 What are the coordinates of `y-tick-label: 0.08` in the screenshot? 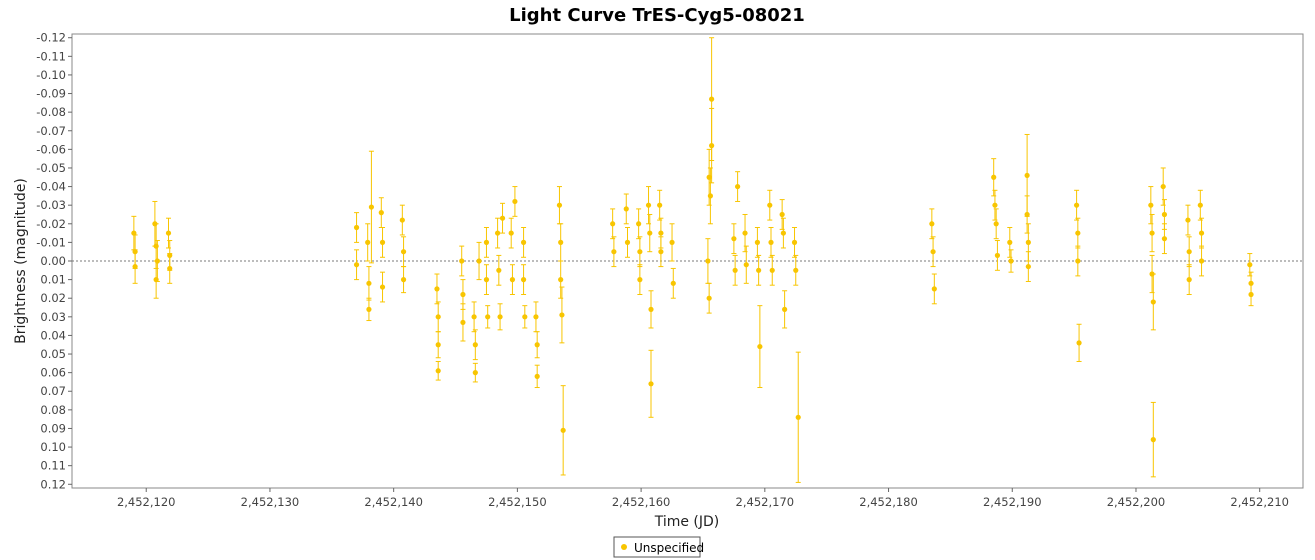 It's located at (53, 410).